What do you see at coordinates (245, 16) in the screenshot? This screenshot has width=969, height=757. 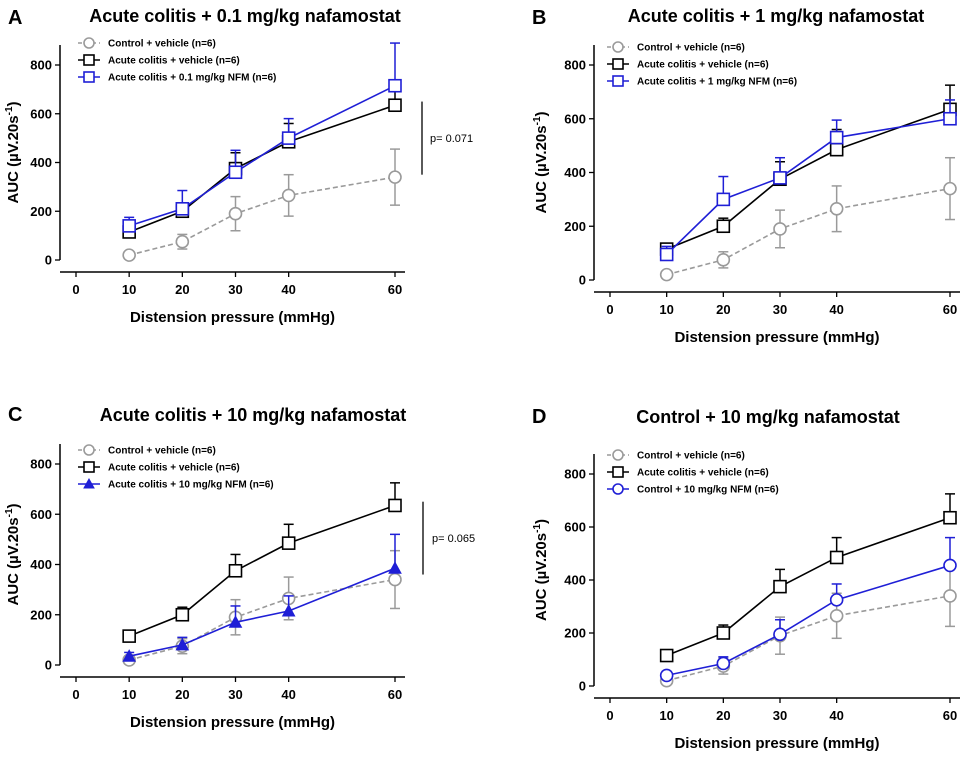 I see `chart-title: Acute colitis + 0.1 mg/kg nafamostat` at bounding box center [245, 16].